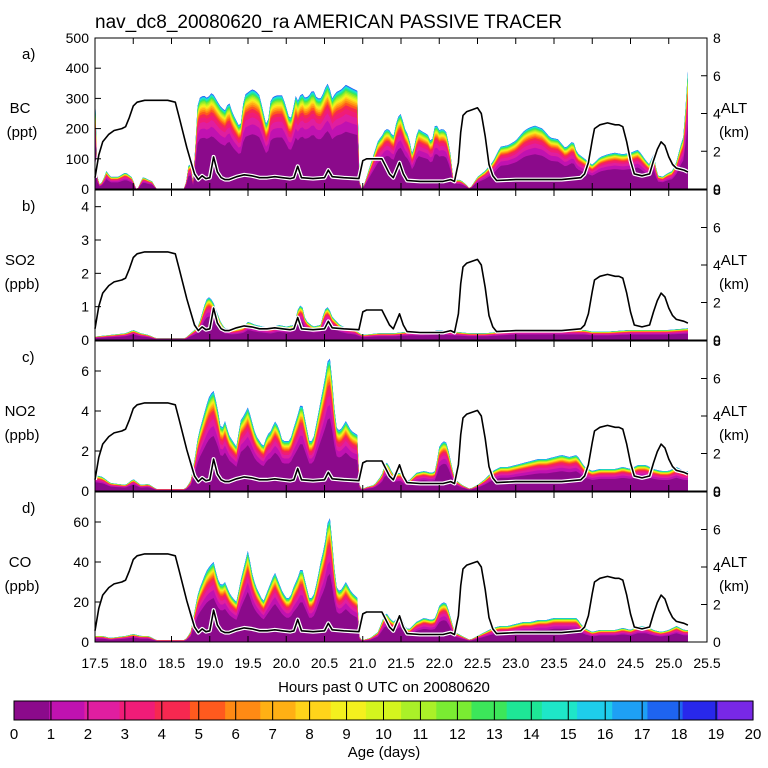 The image size is (768, 768). What do you see at coordinates (78, 129) in the screenshot?
I see `y-tick-label: 200` at bounding box center [78, 129].